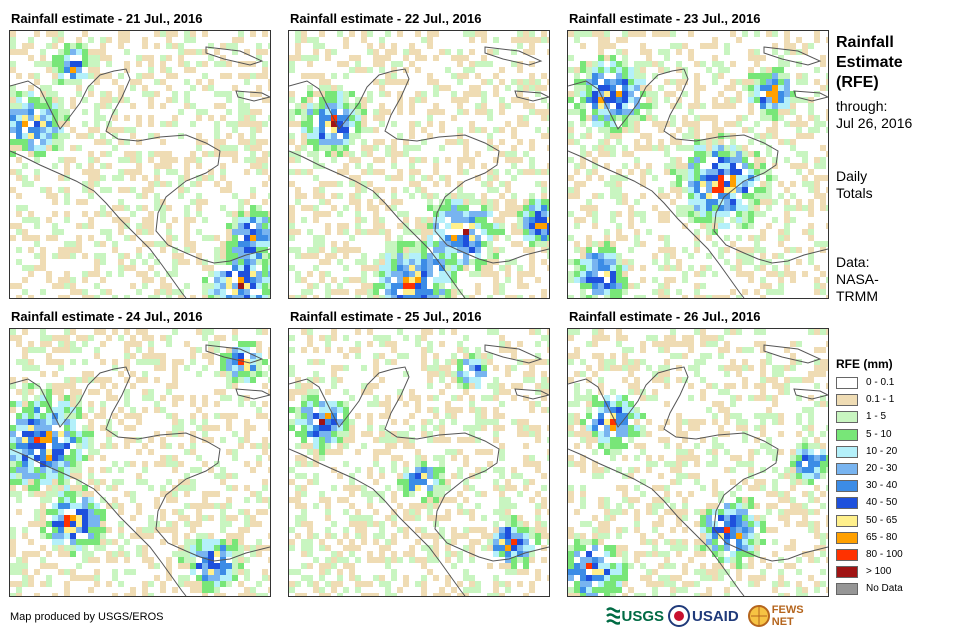 The height and width of the screenshot is (635, 970). I want to click on legend-label: 80 - 100, so click(884, 554).